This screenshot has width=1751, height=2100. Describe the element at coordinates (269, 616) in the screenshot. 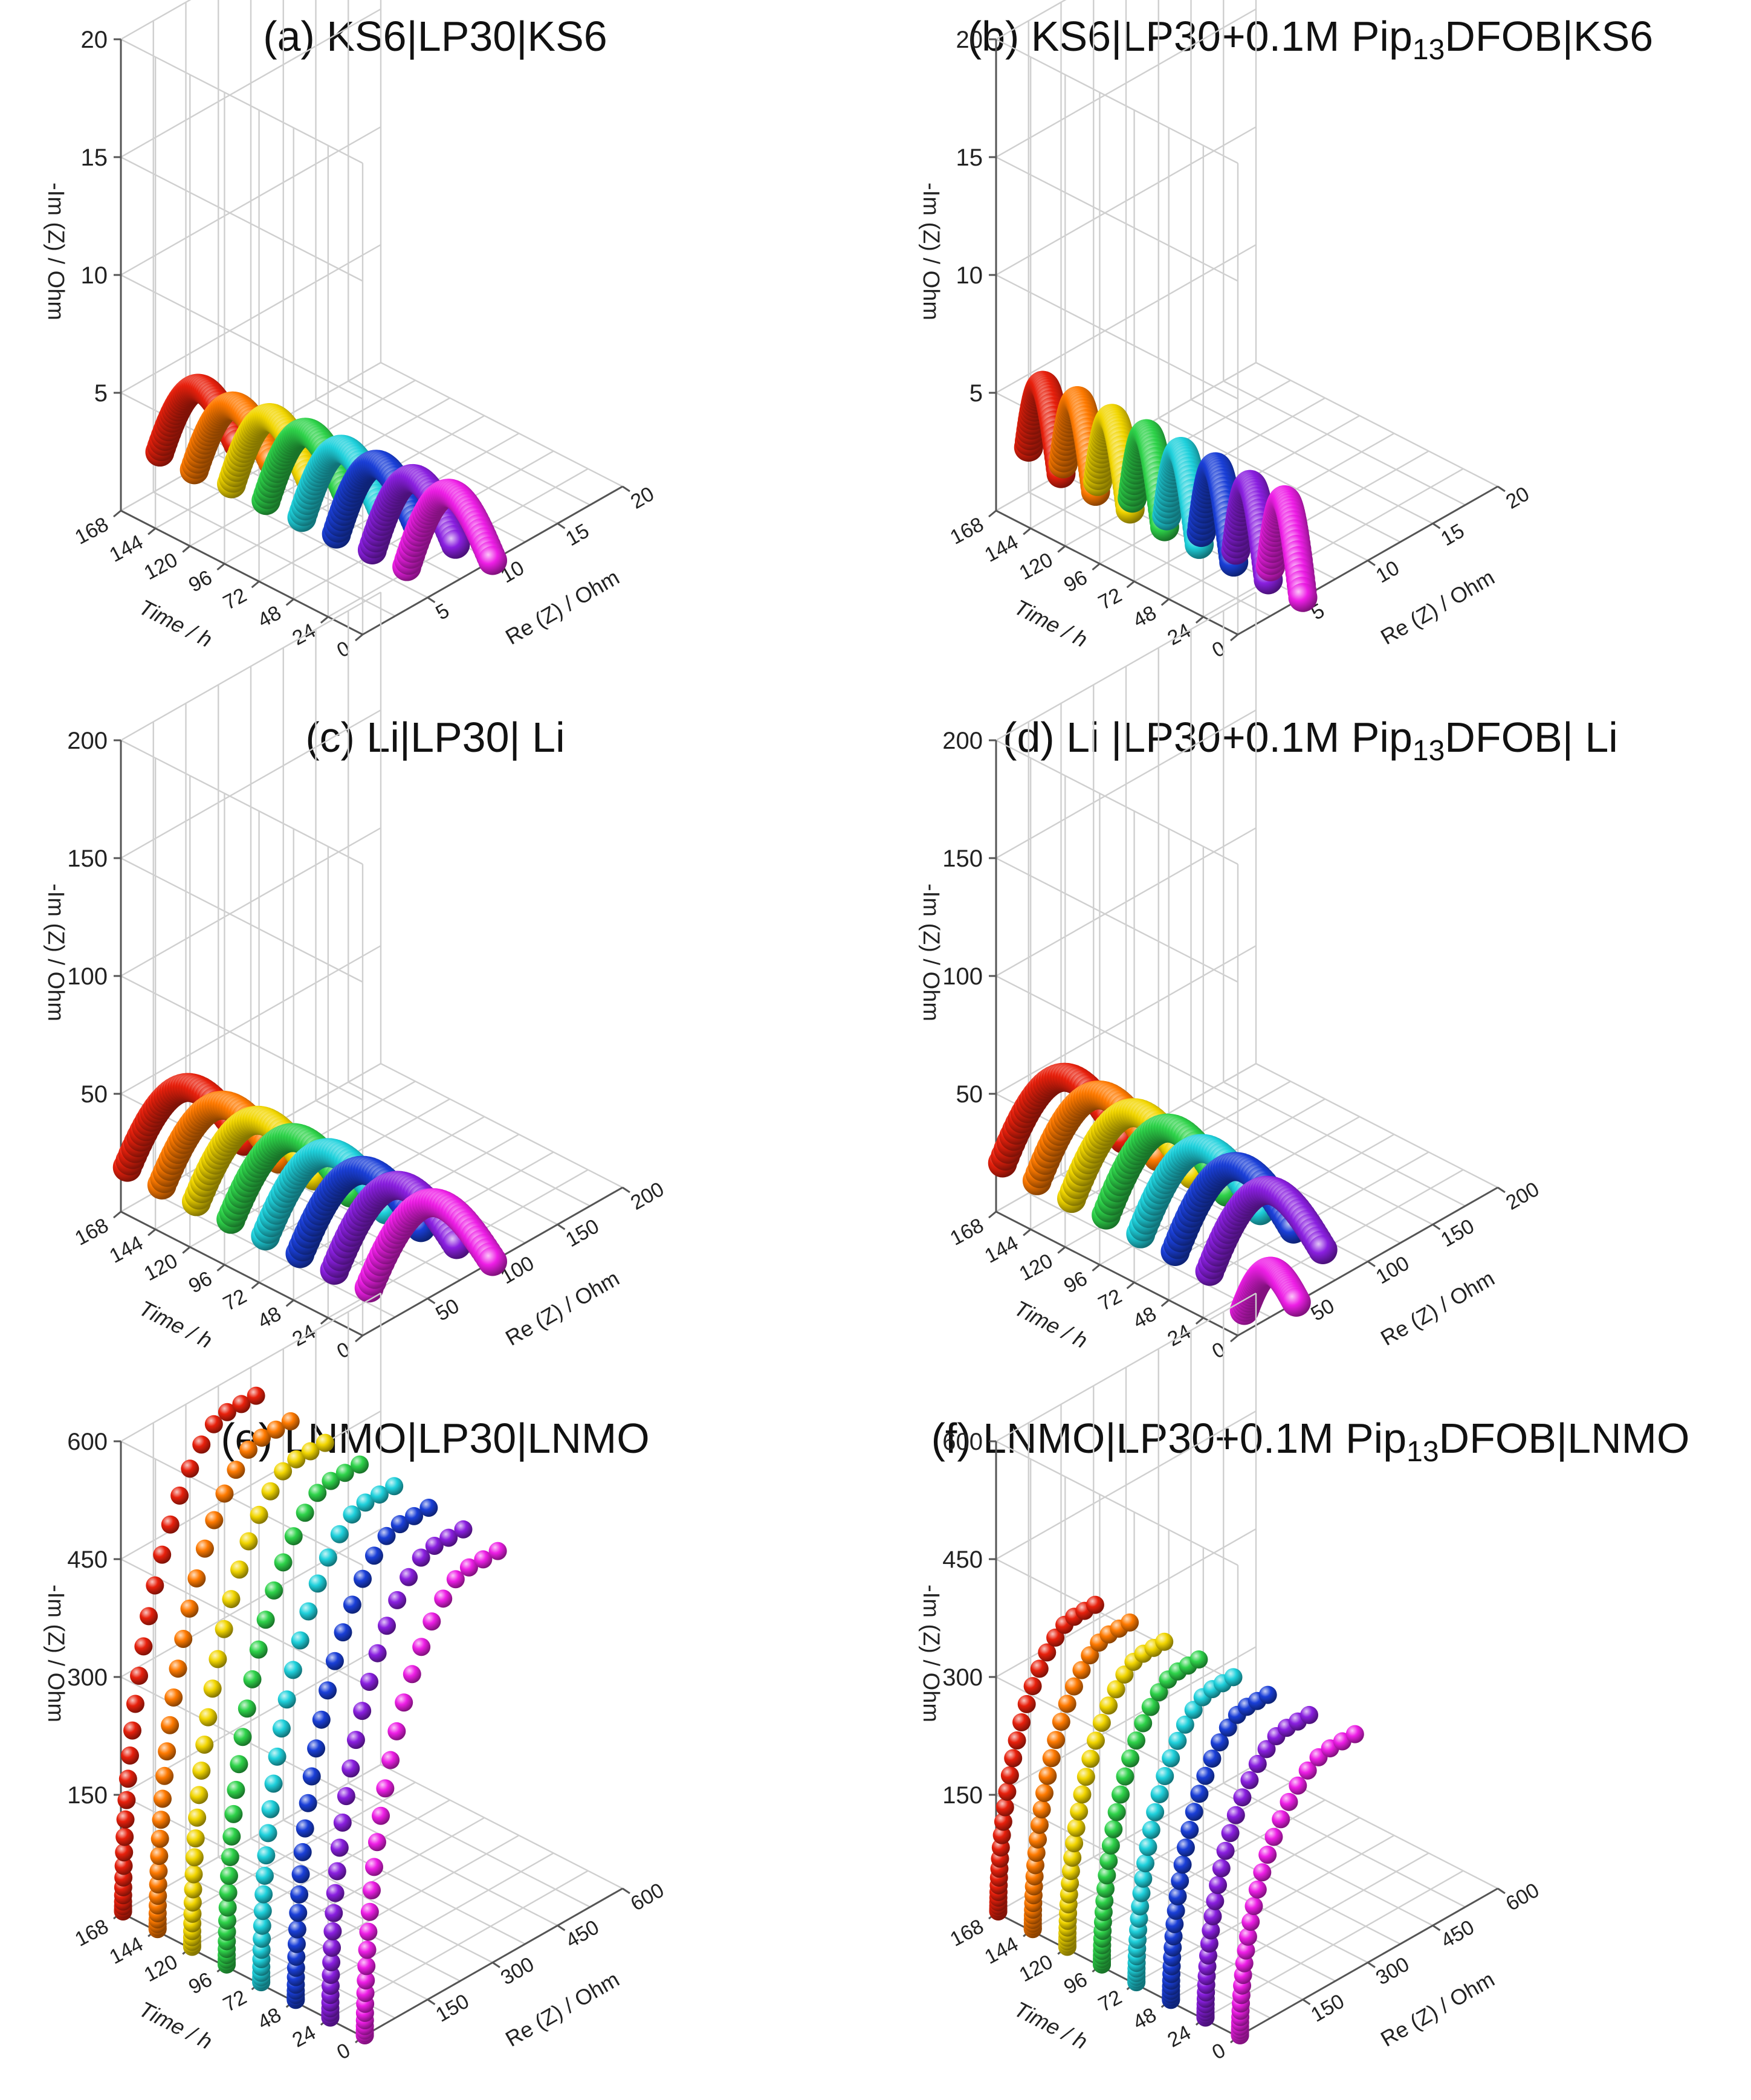

I see `z-tick-label: 48` at that location.